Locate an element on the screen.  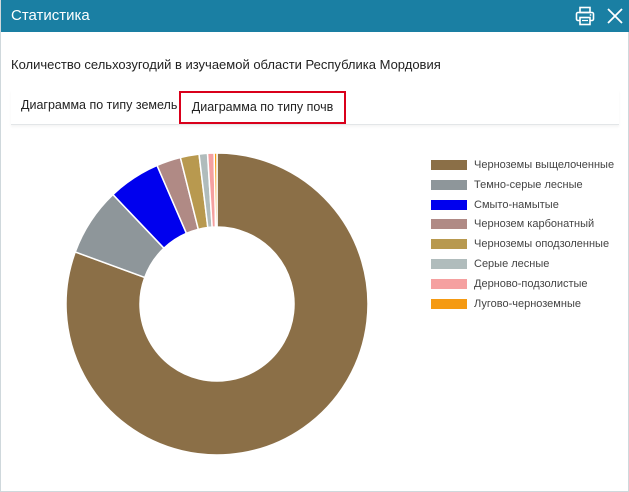
legend-label: Лугово-черноземные is located at coordinates (527, 303).